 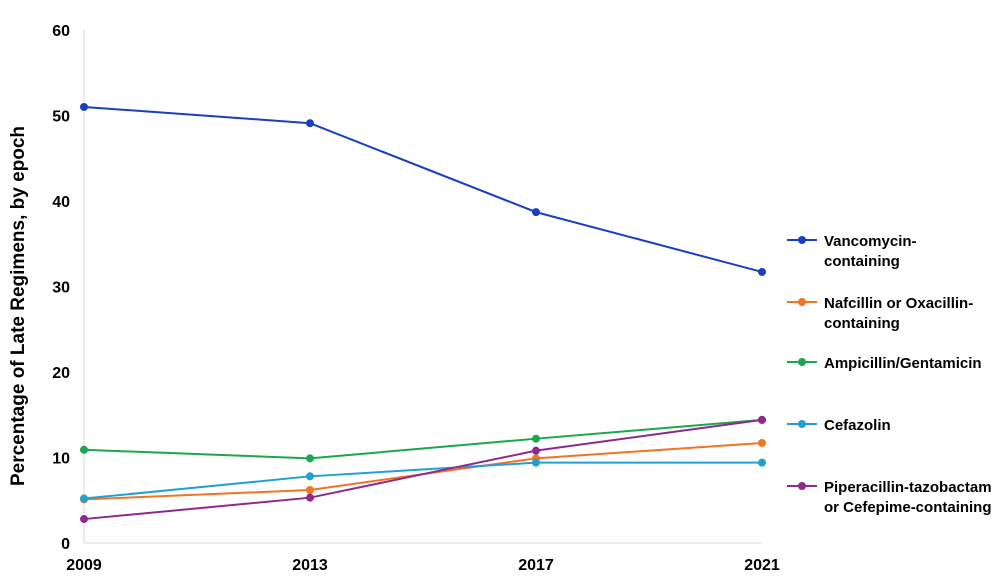 I want to click on legend-item: Nafcillin or Oxacillin-containing, so click(x=880, y=313).